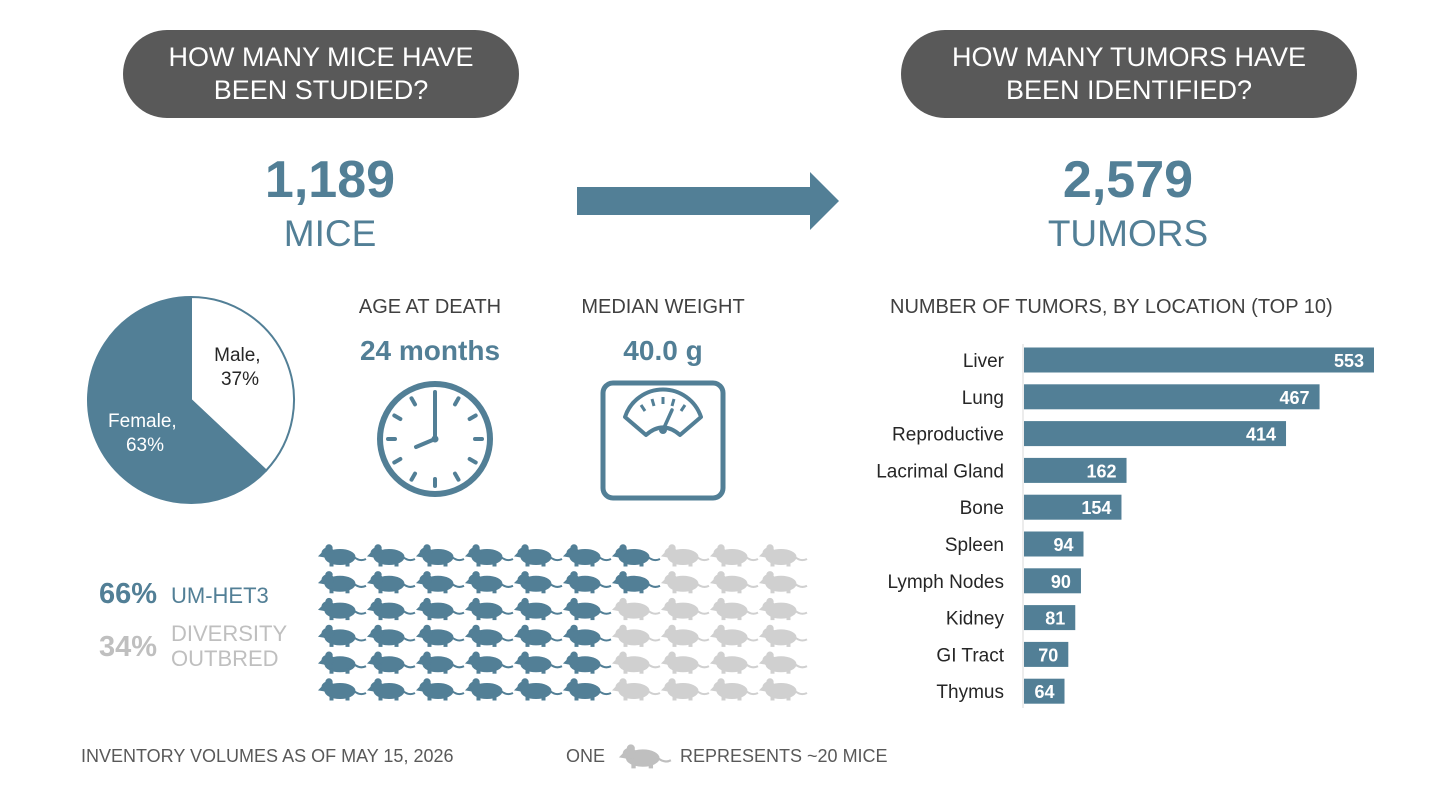  What do you see at coordinates (267, 756) in the screenshot?
I see `inventory-note: INVENTORY VOLUMES AS OF MAY 15, 2026` at bounding box center [267, 756].